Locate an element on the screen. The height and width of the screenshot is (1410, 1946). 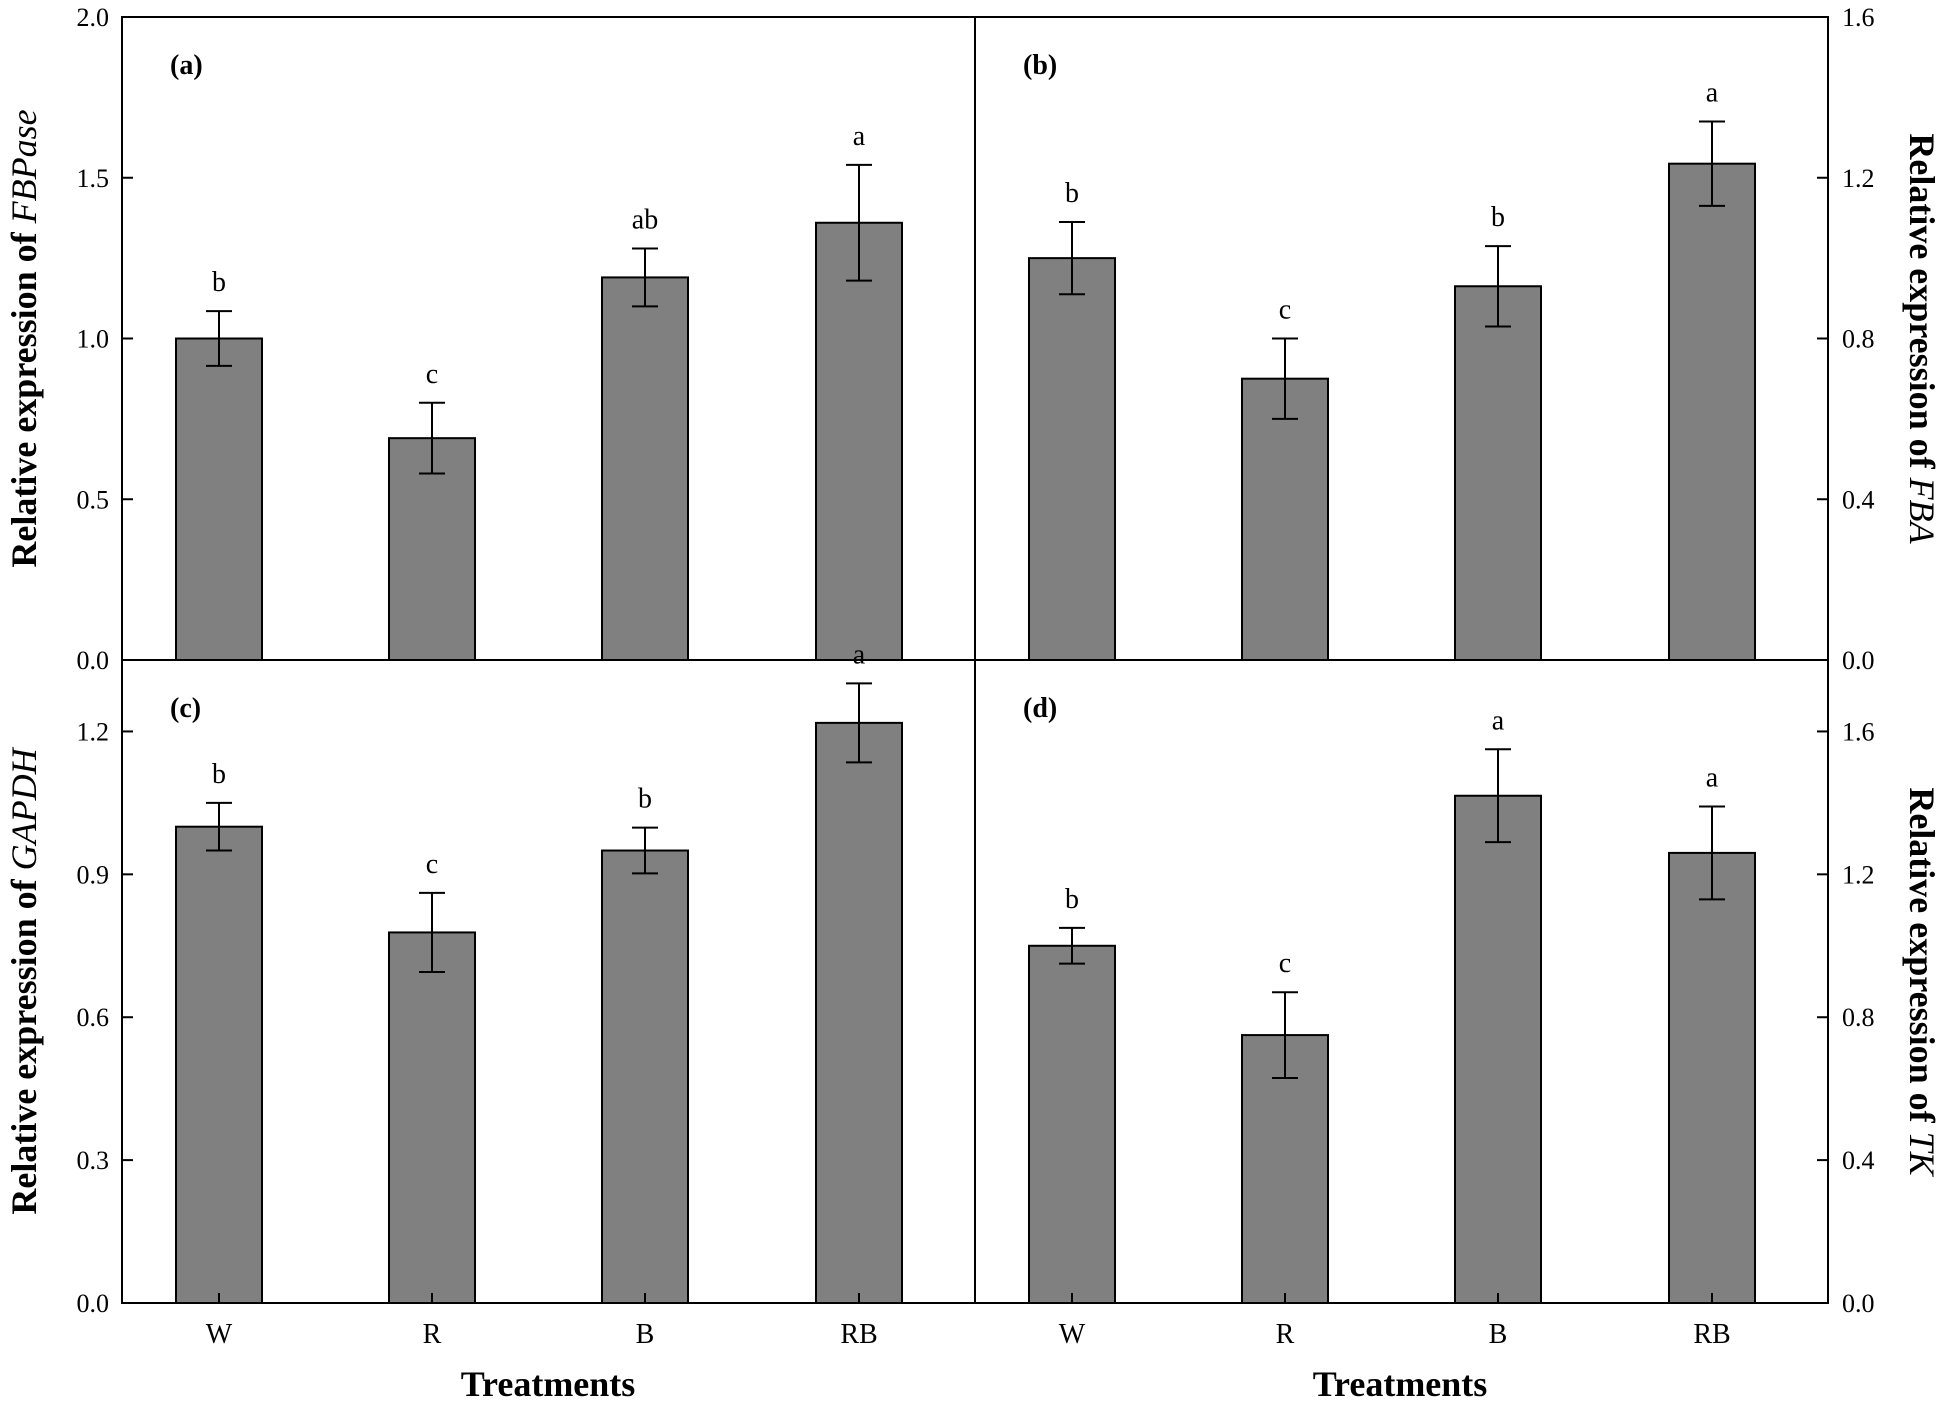
y-axis-title-gene: GAPDH is located at coordinates (24, 808).